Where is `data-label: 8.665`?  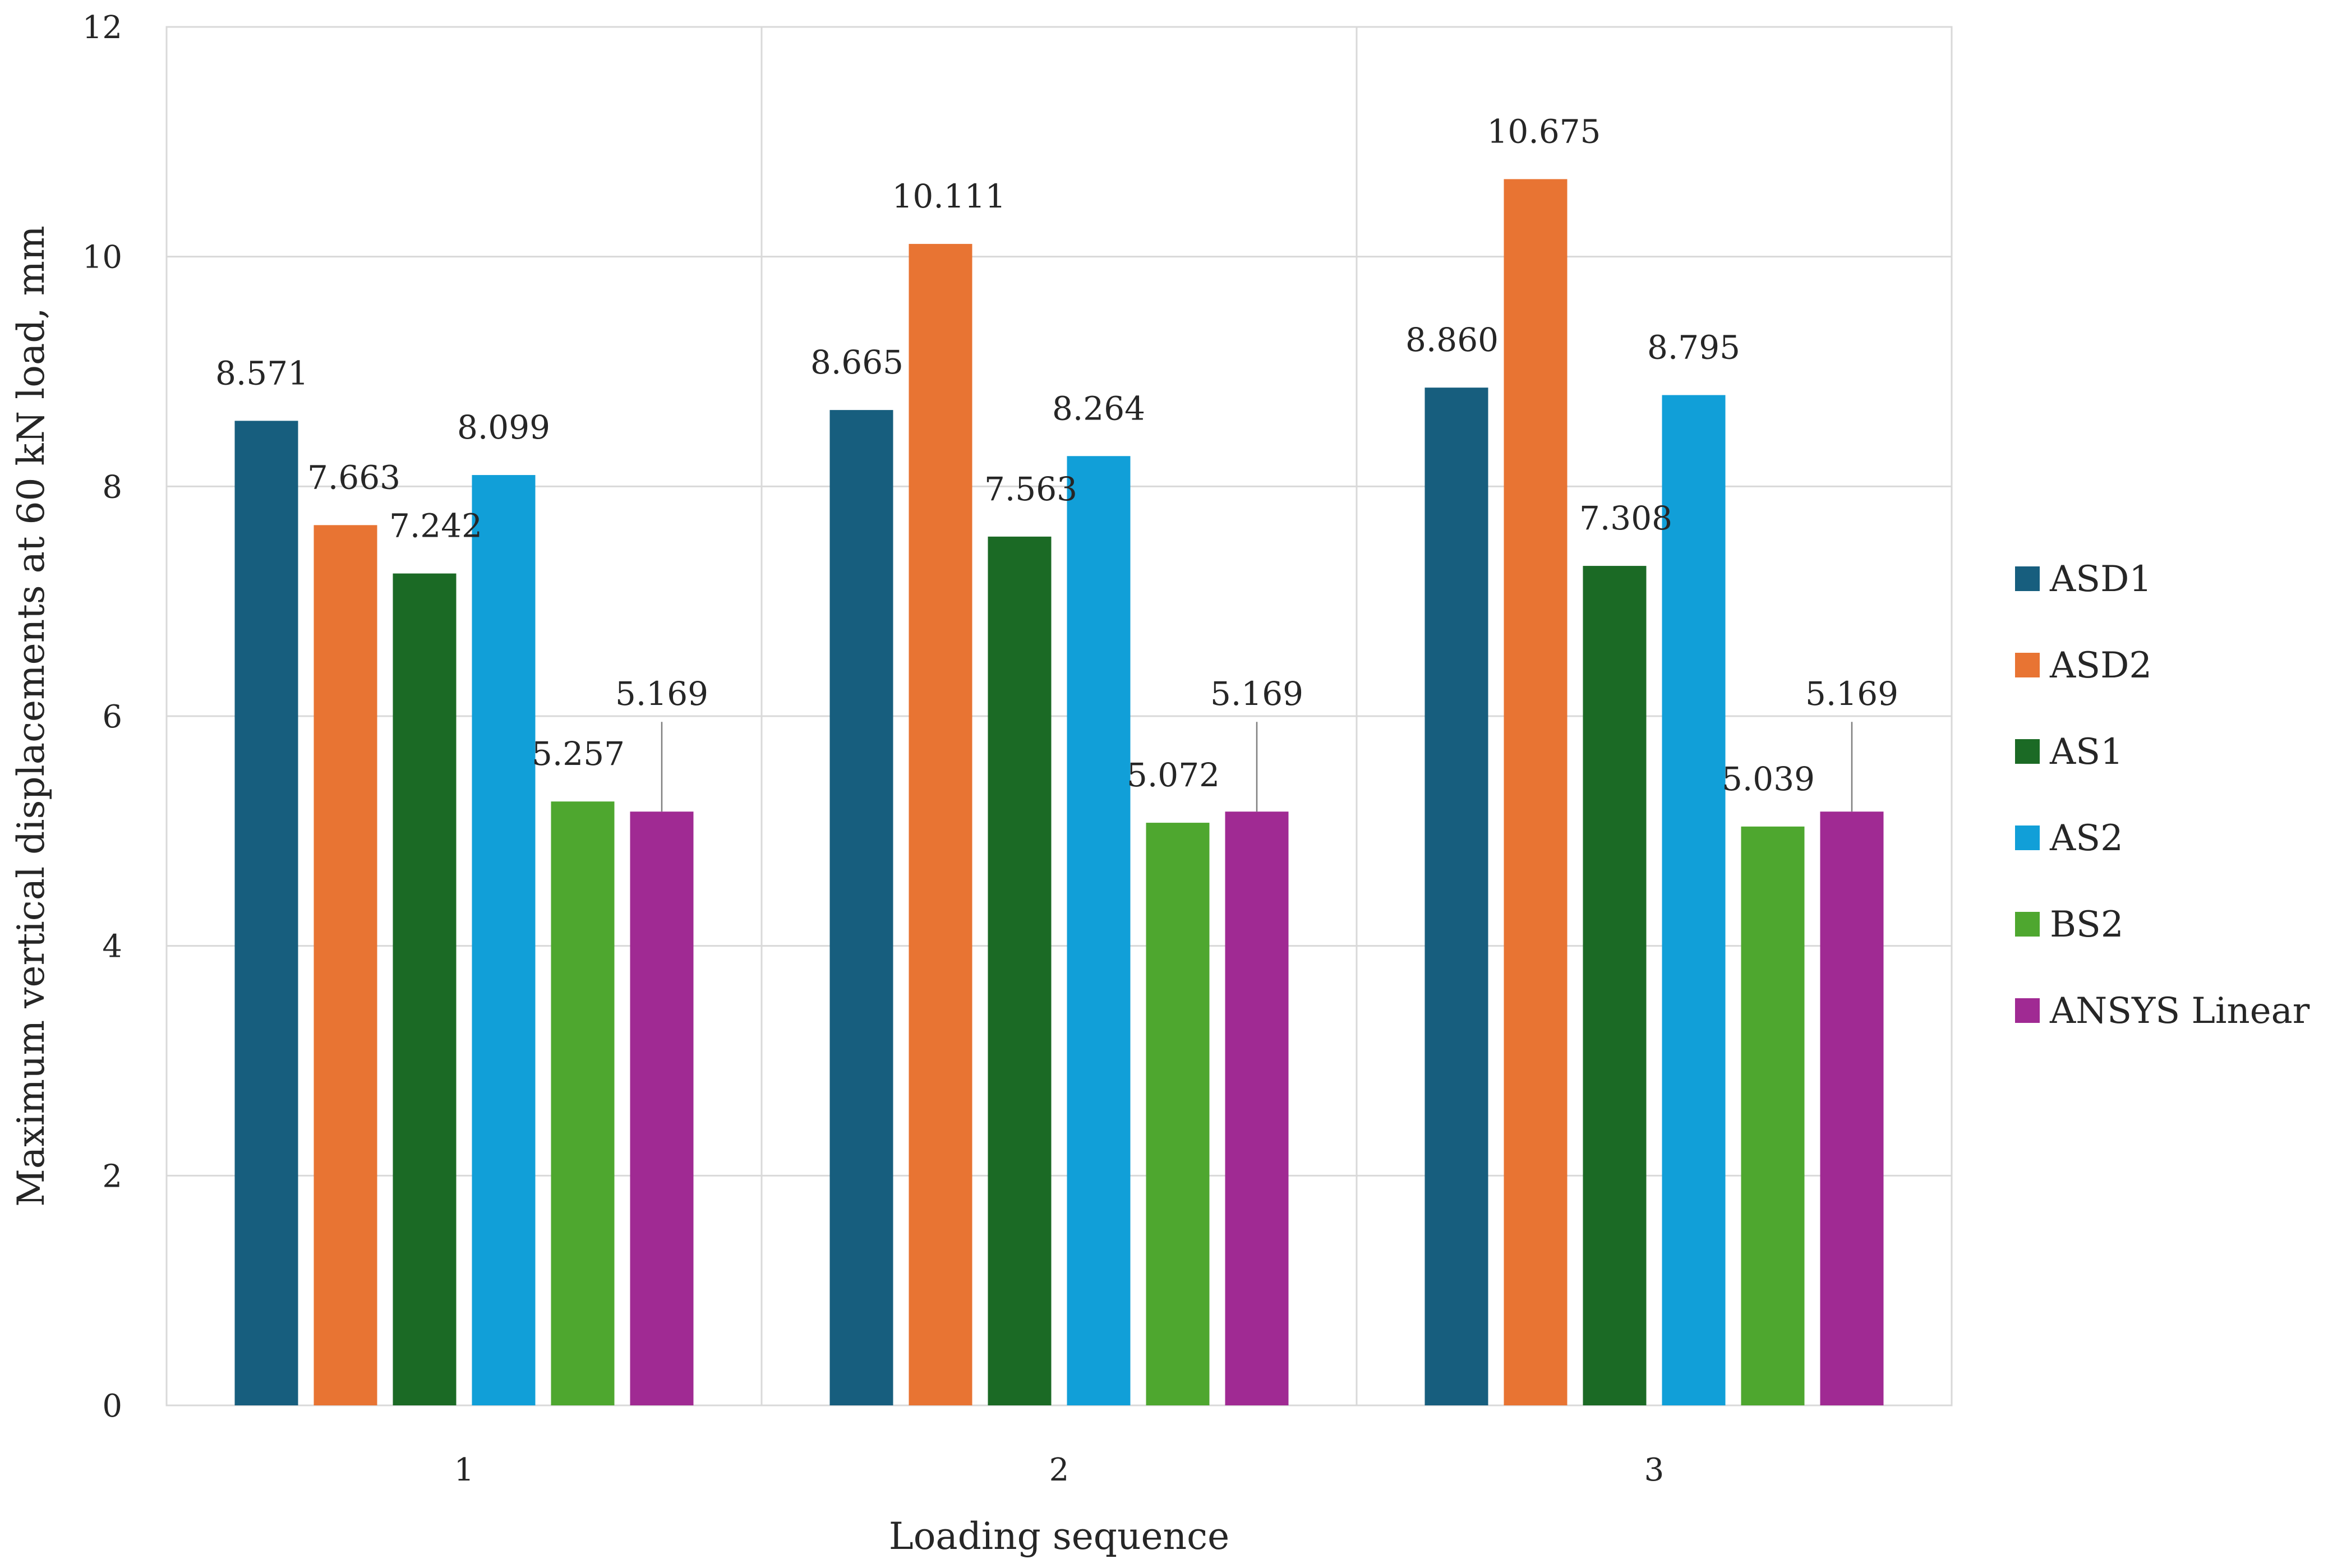
data-label: 8.665 is located at coordinates (856, 362).